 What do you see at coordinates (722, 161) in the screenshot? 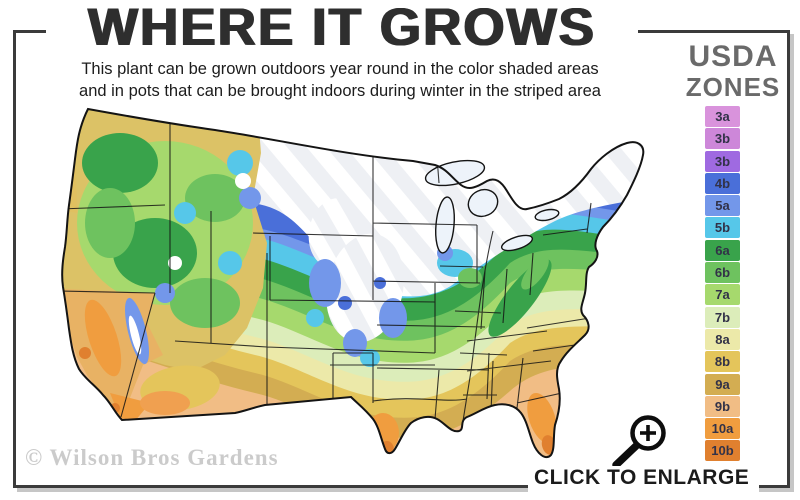
I see `legend-swatch-3b-2: 3b` at bounding box center [722, 161].